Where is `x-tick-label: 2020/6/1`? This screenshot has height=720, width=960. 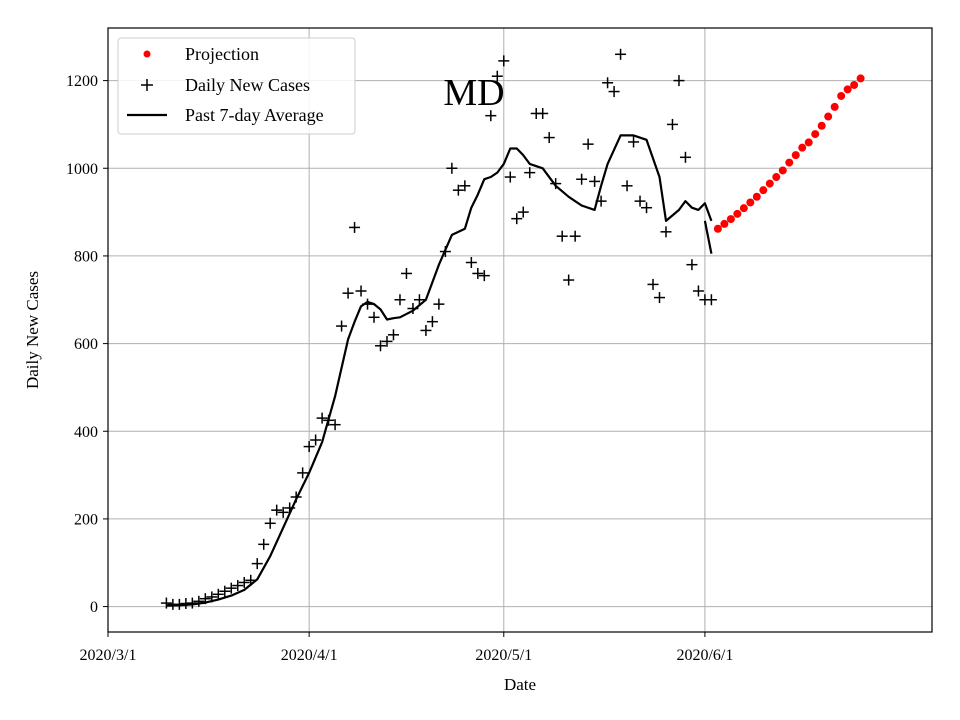 x-tick-label: 2020/6/1 is located at coordinates (704, 655).